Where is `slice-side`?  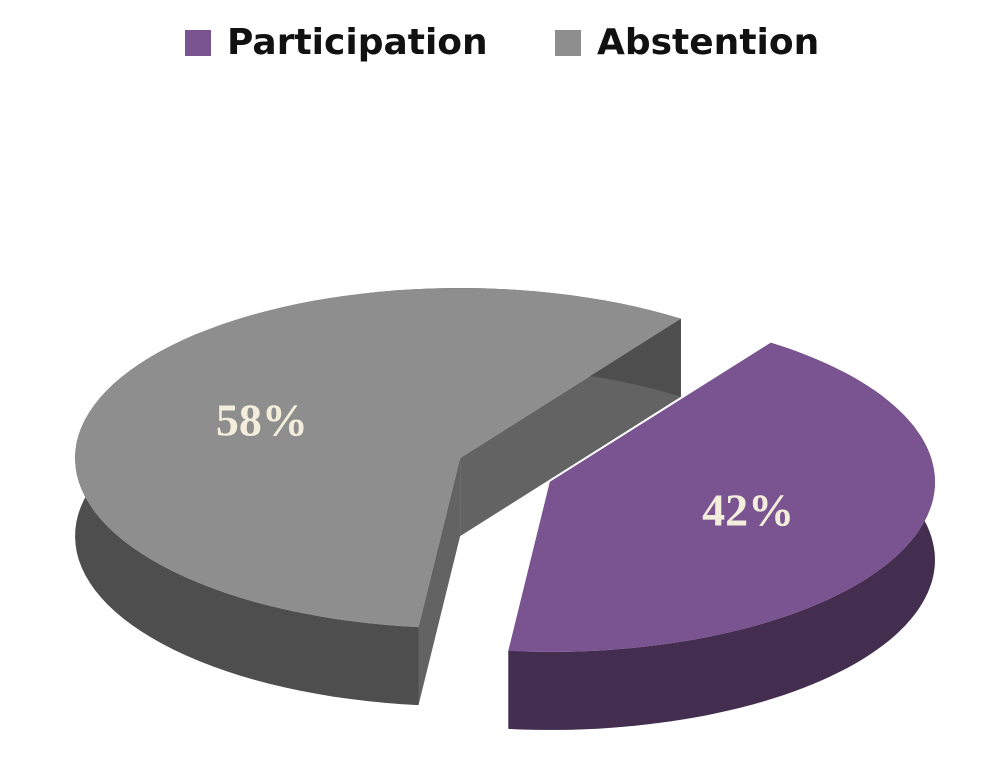
slice-side is located at coordinates (439, 582).